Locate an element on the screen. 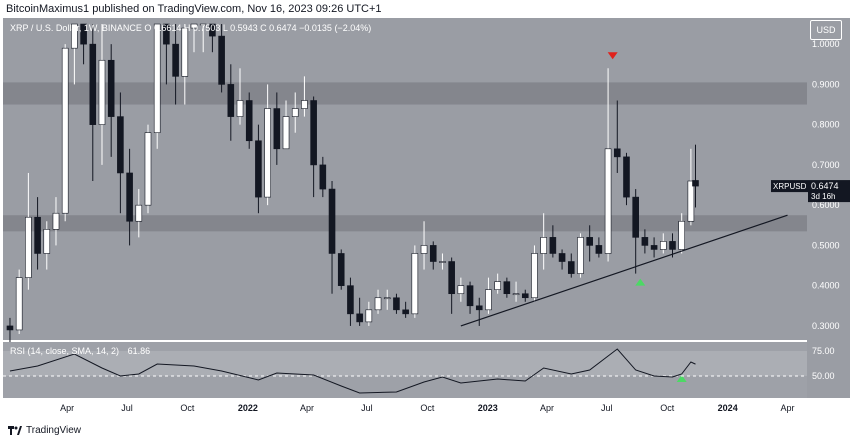 This screenshot has height=442, width=850. support-trendline is located at coordinates (624, 270).